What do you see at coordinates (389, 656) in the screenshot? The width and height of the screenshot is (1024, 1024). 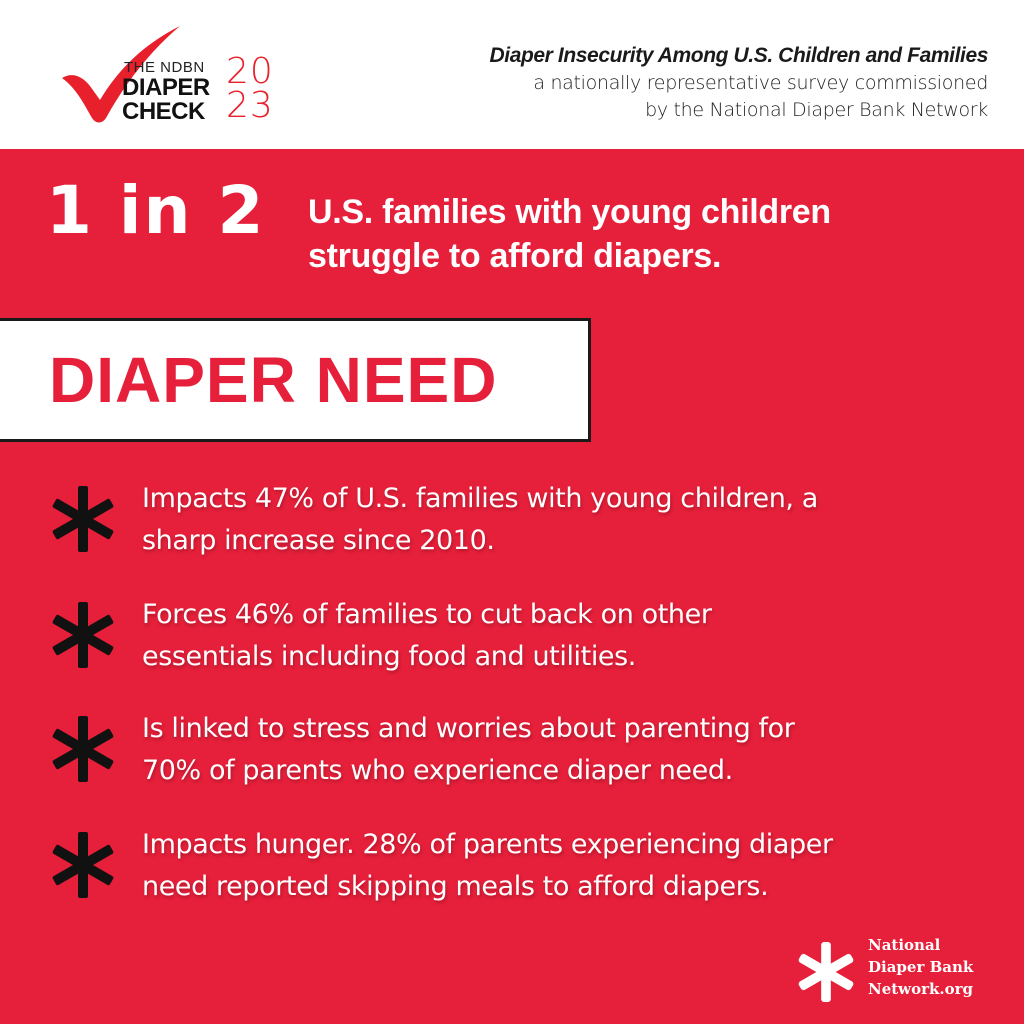 I see `bullet-line: essentials including food and utilities.` at bounding box center [389, 656].